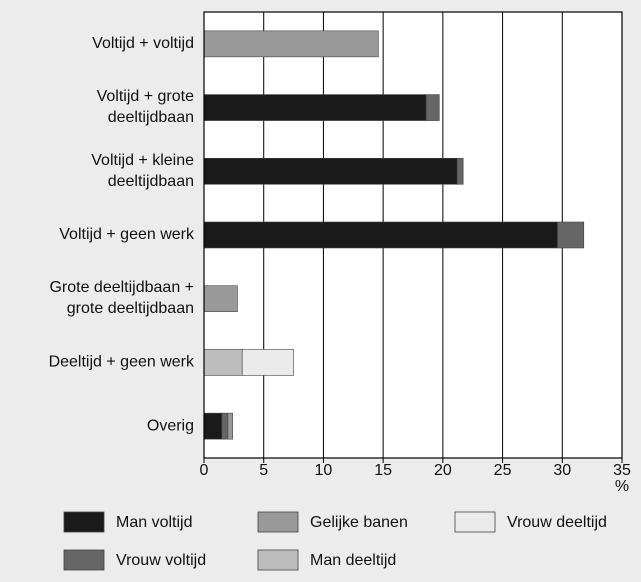  What do you see at coordinates (146, 107) in the screenshot?
I see `y-tick-label: Voltijd + grote deeltijdbaan` at bounding box center [146, 107].